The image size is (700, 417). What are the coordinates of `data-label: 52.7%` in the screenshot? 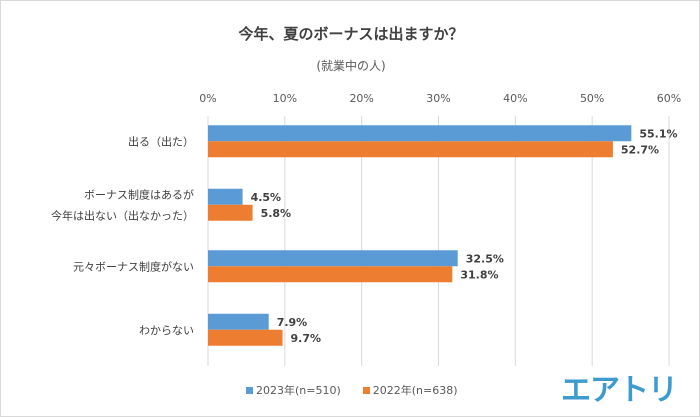 It's located at (640, 149).